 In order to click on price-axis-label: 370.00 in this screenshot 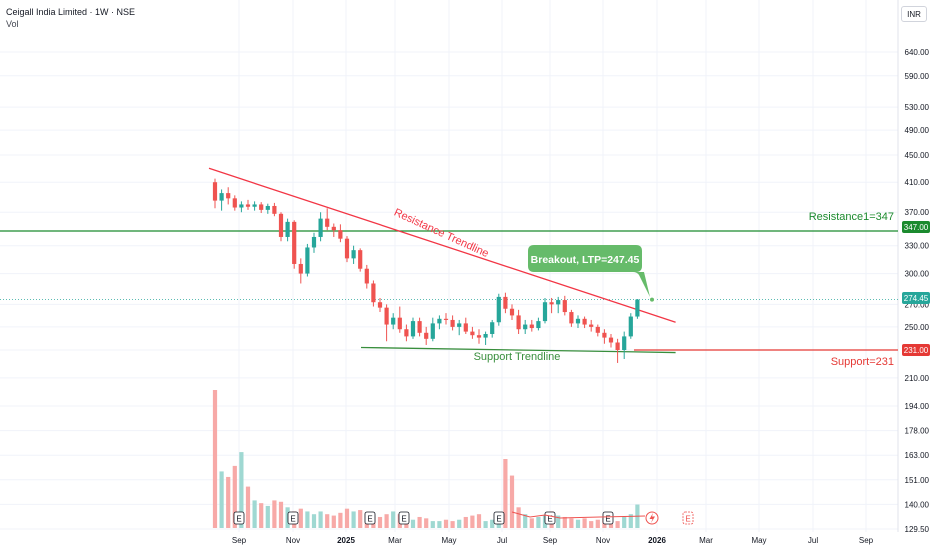, I will do `click(917, 212)`.